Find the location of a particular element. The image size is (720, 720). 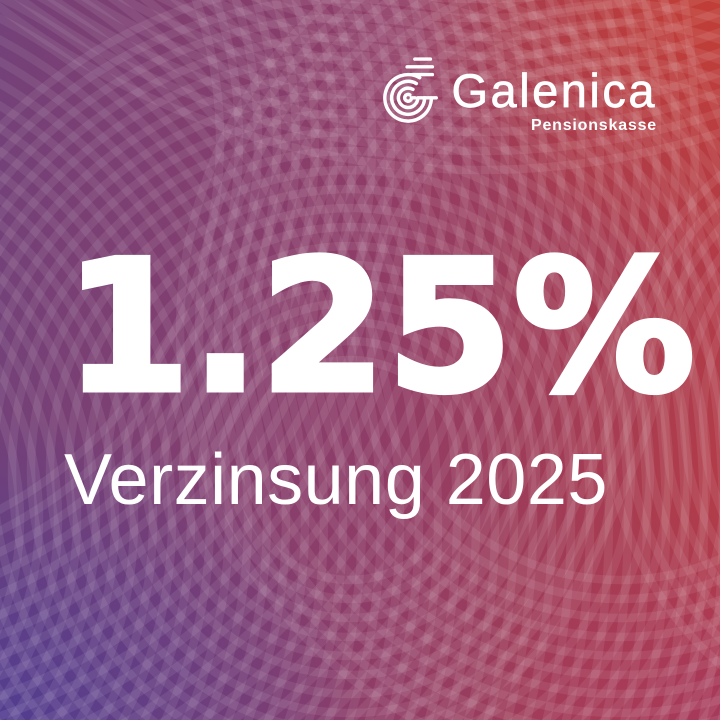

brand-subtitle: Pensionskasse is located at coordinates (593, 125).